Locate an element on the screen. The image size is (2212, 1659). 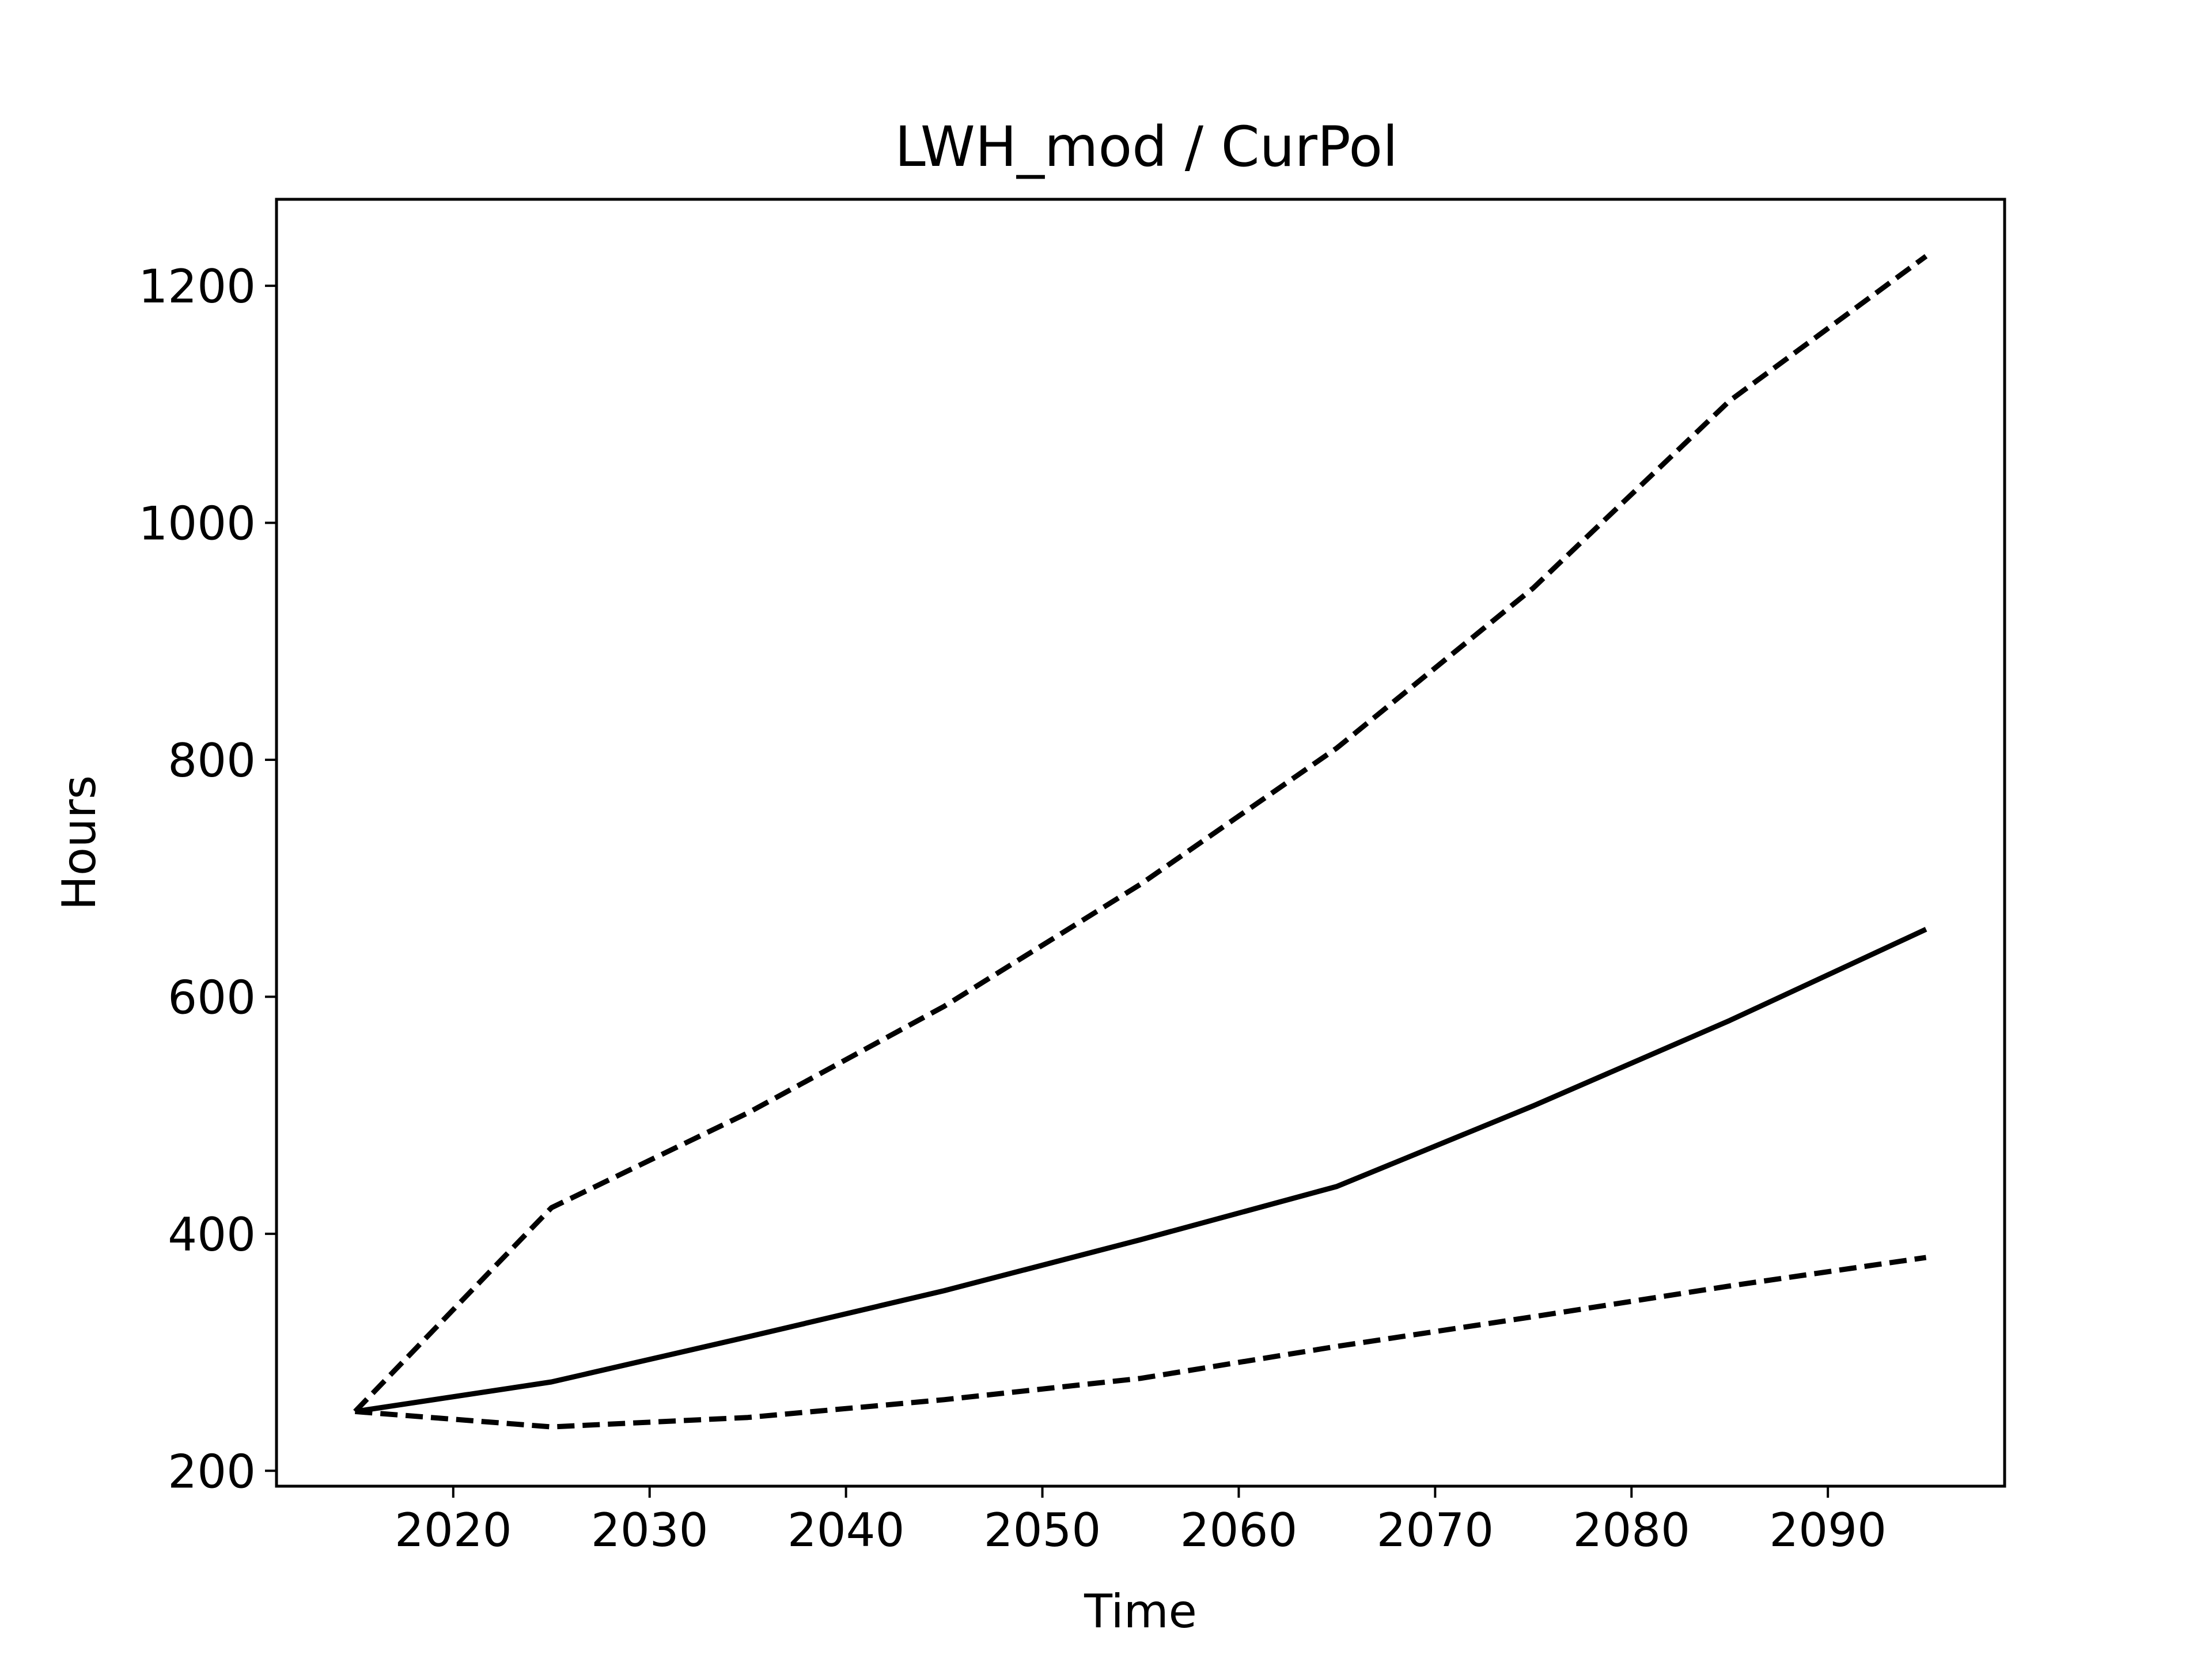
x-axis-label: Time is located at coordinates (1140, 1611).